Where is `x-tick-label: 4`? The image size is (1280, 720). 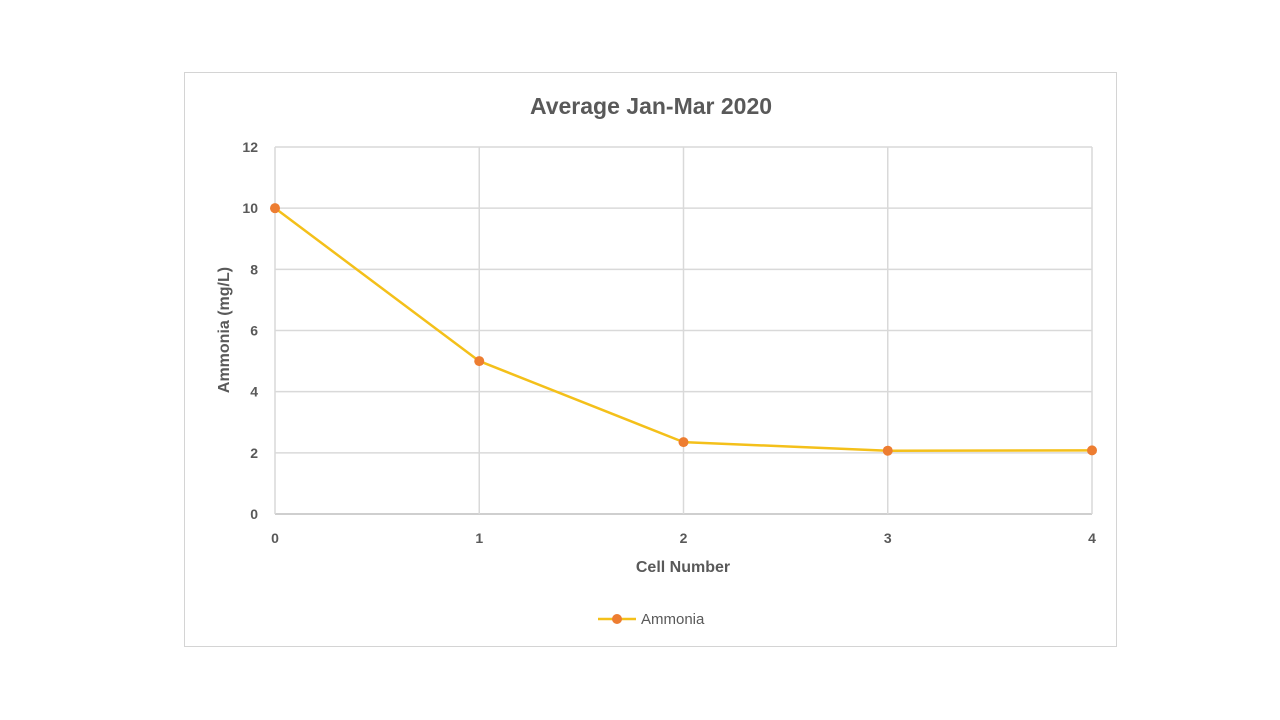 x-tick-label: 4 is located at coordinates (1092, 538).